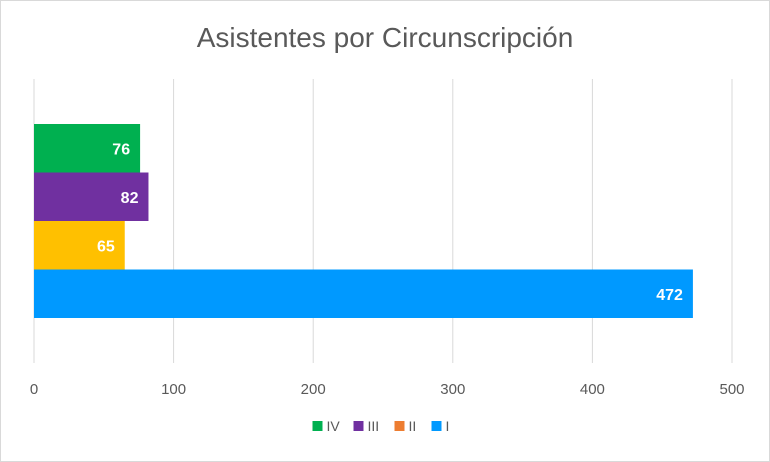  I want to click on bar-iv, so click(87, 148).